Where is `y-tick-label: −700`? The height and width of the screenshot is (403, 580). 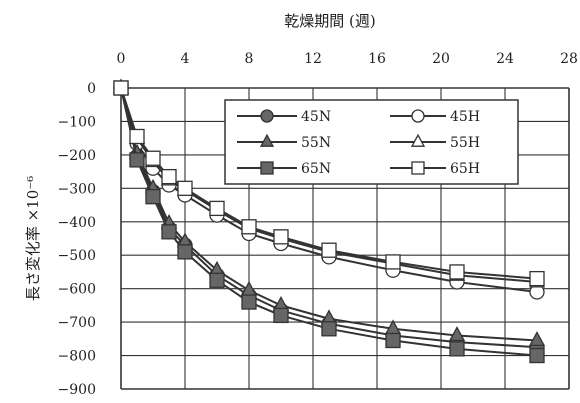
y-tick-label: −700 is located at coordinates (77, 323).